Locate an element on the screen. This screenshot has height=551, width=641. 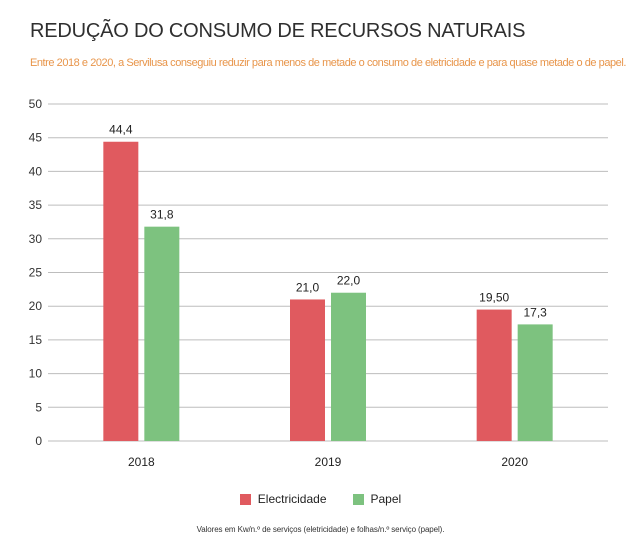
x-tick-label-2020: 2020 is located at coordinates (514, 462).